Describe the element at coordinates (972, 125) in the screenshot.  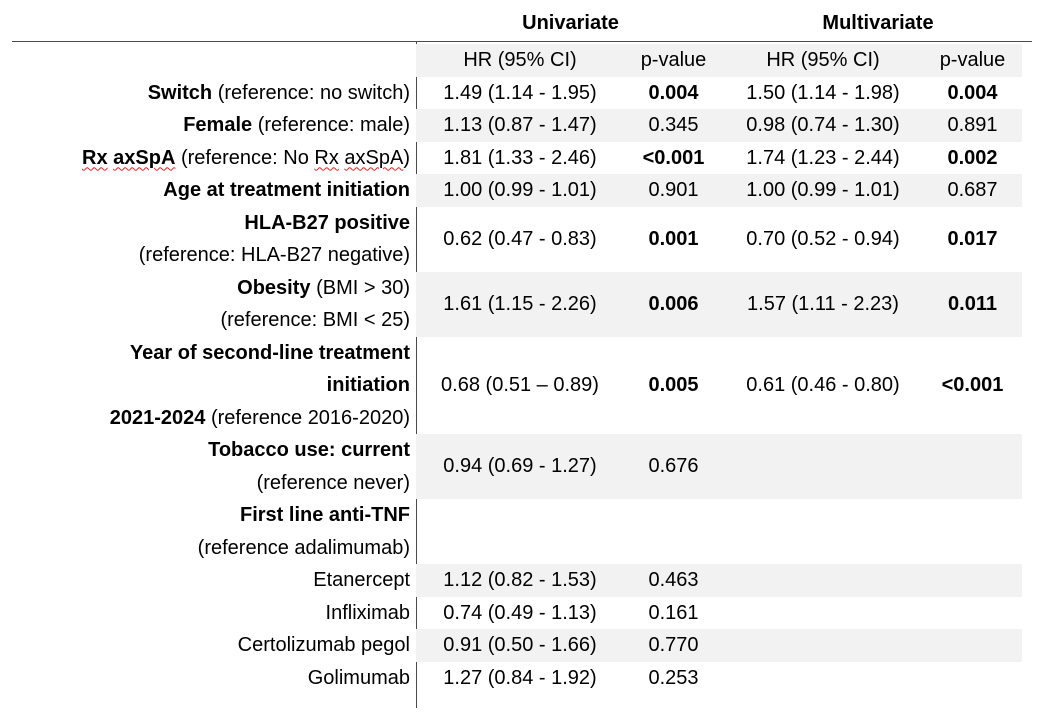
I see `multivariate-pvalue: 0.891` at that location.